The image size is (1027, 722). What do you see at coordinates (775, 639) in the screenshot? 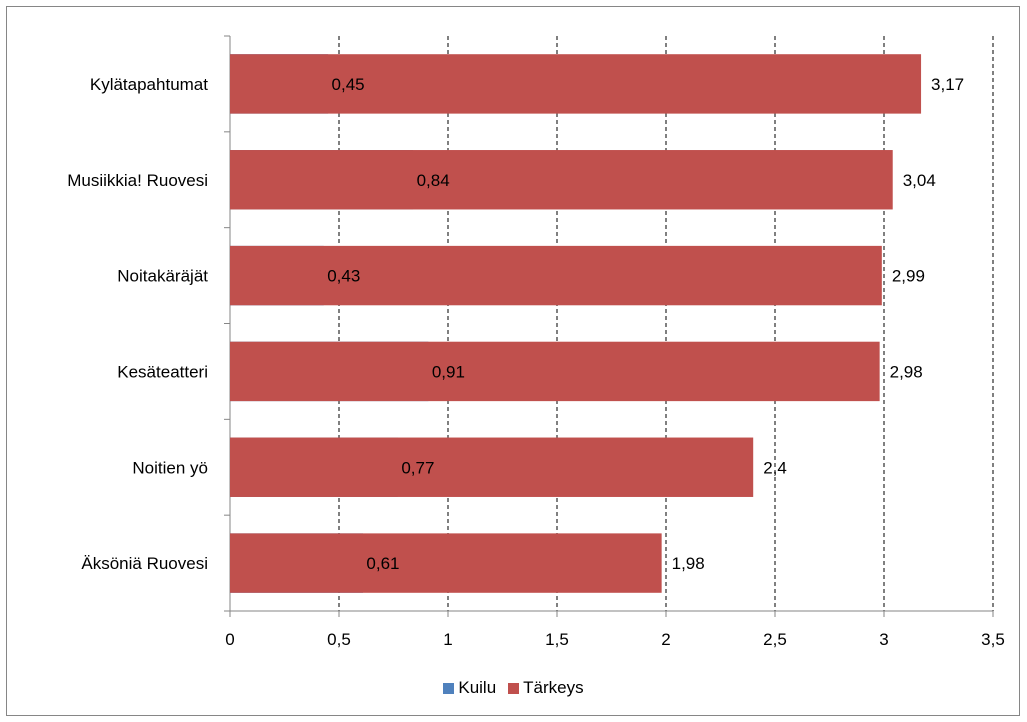
I see `x-tick-label-5: 2,5` at bounding box center [775, 639].